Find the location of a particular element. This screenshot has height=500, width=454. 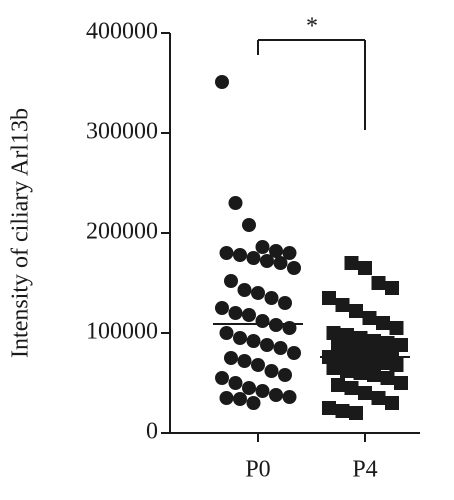

y-tick-label: 0 is located at coordinates (152, 432).